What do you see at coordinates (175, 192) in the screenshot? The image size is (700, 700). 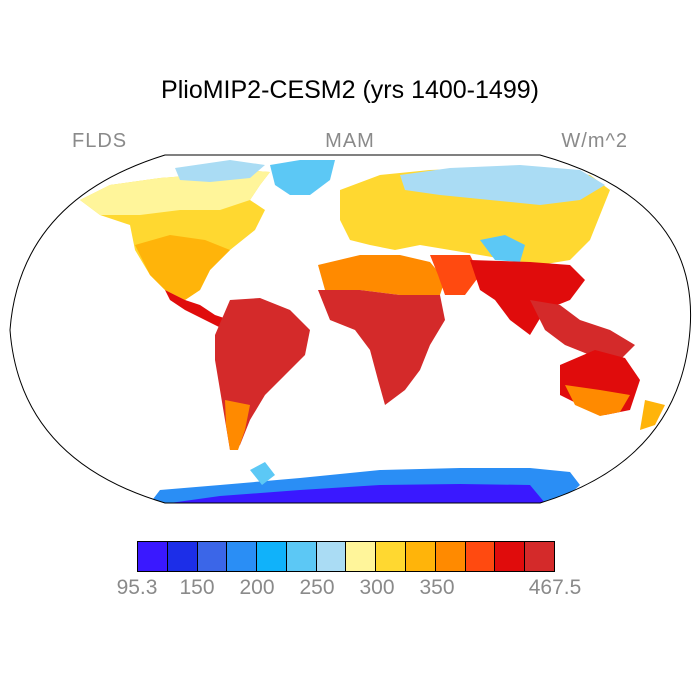 I see `north-america-north` at bounding box center [175, 192].